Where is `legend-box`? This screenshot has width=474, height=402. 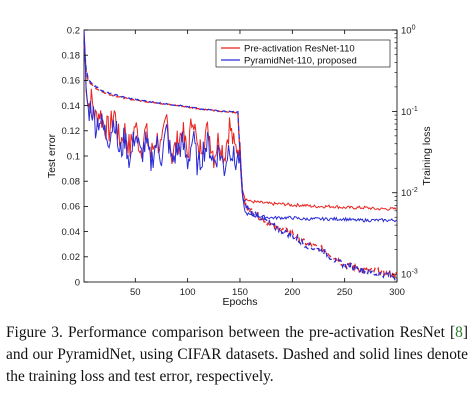 legend-box is located at coordinates (303, 53).